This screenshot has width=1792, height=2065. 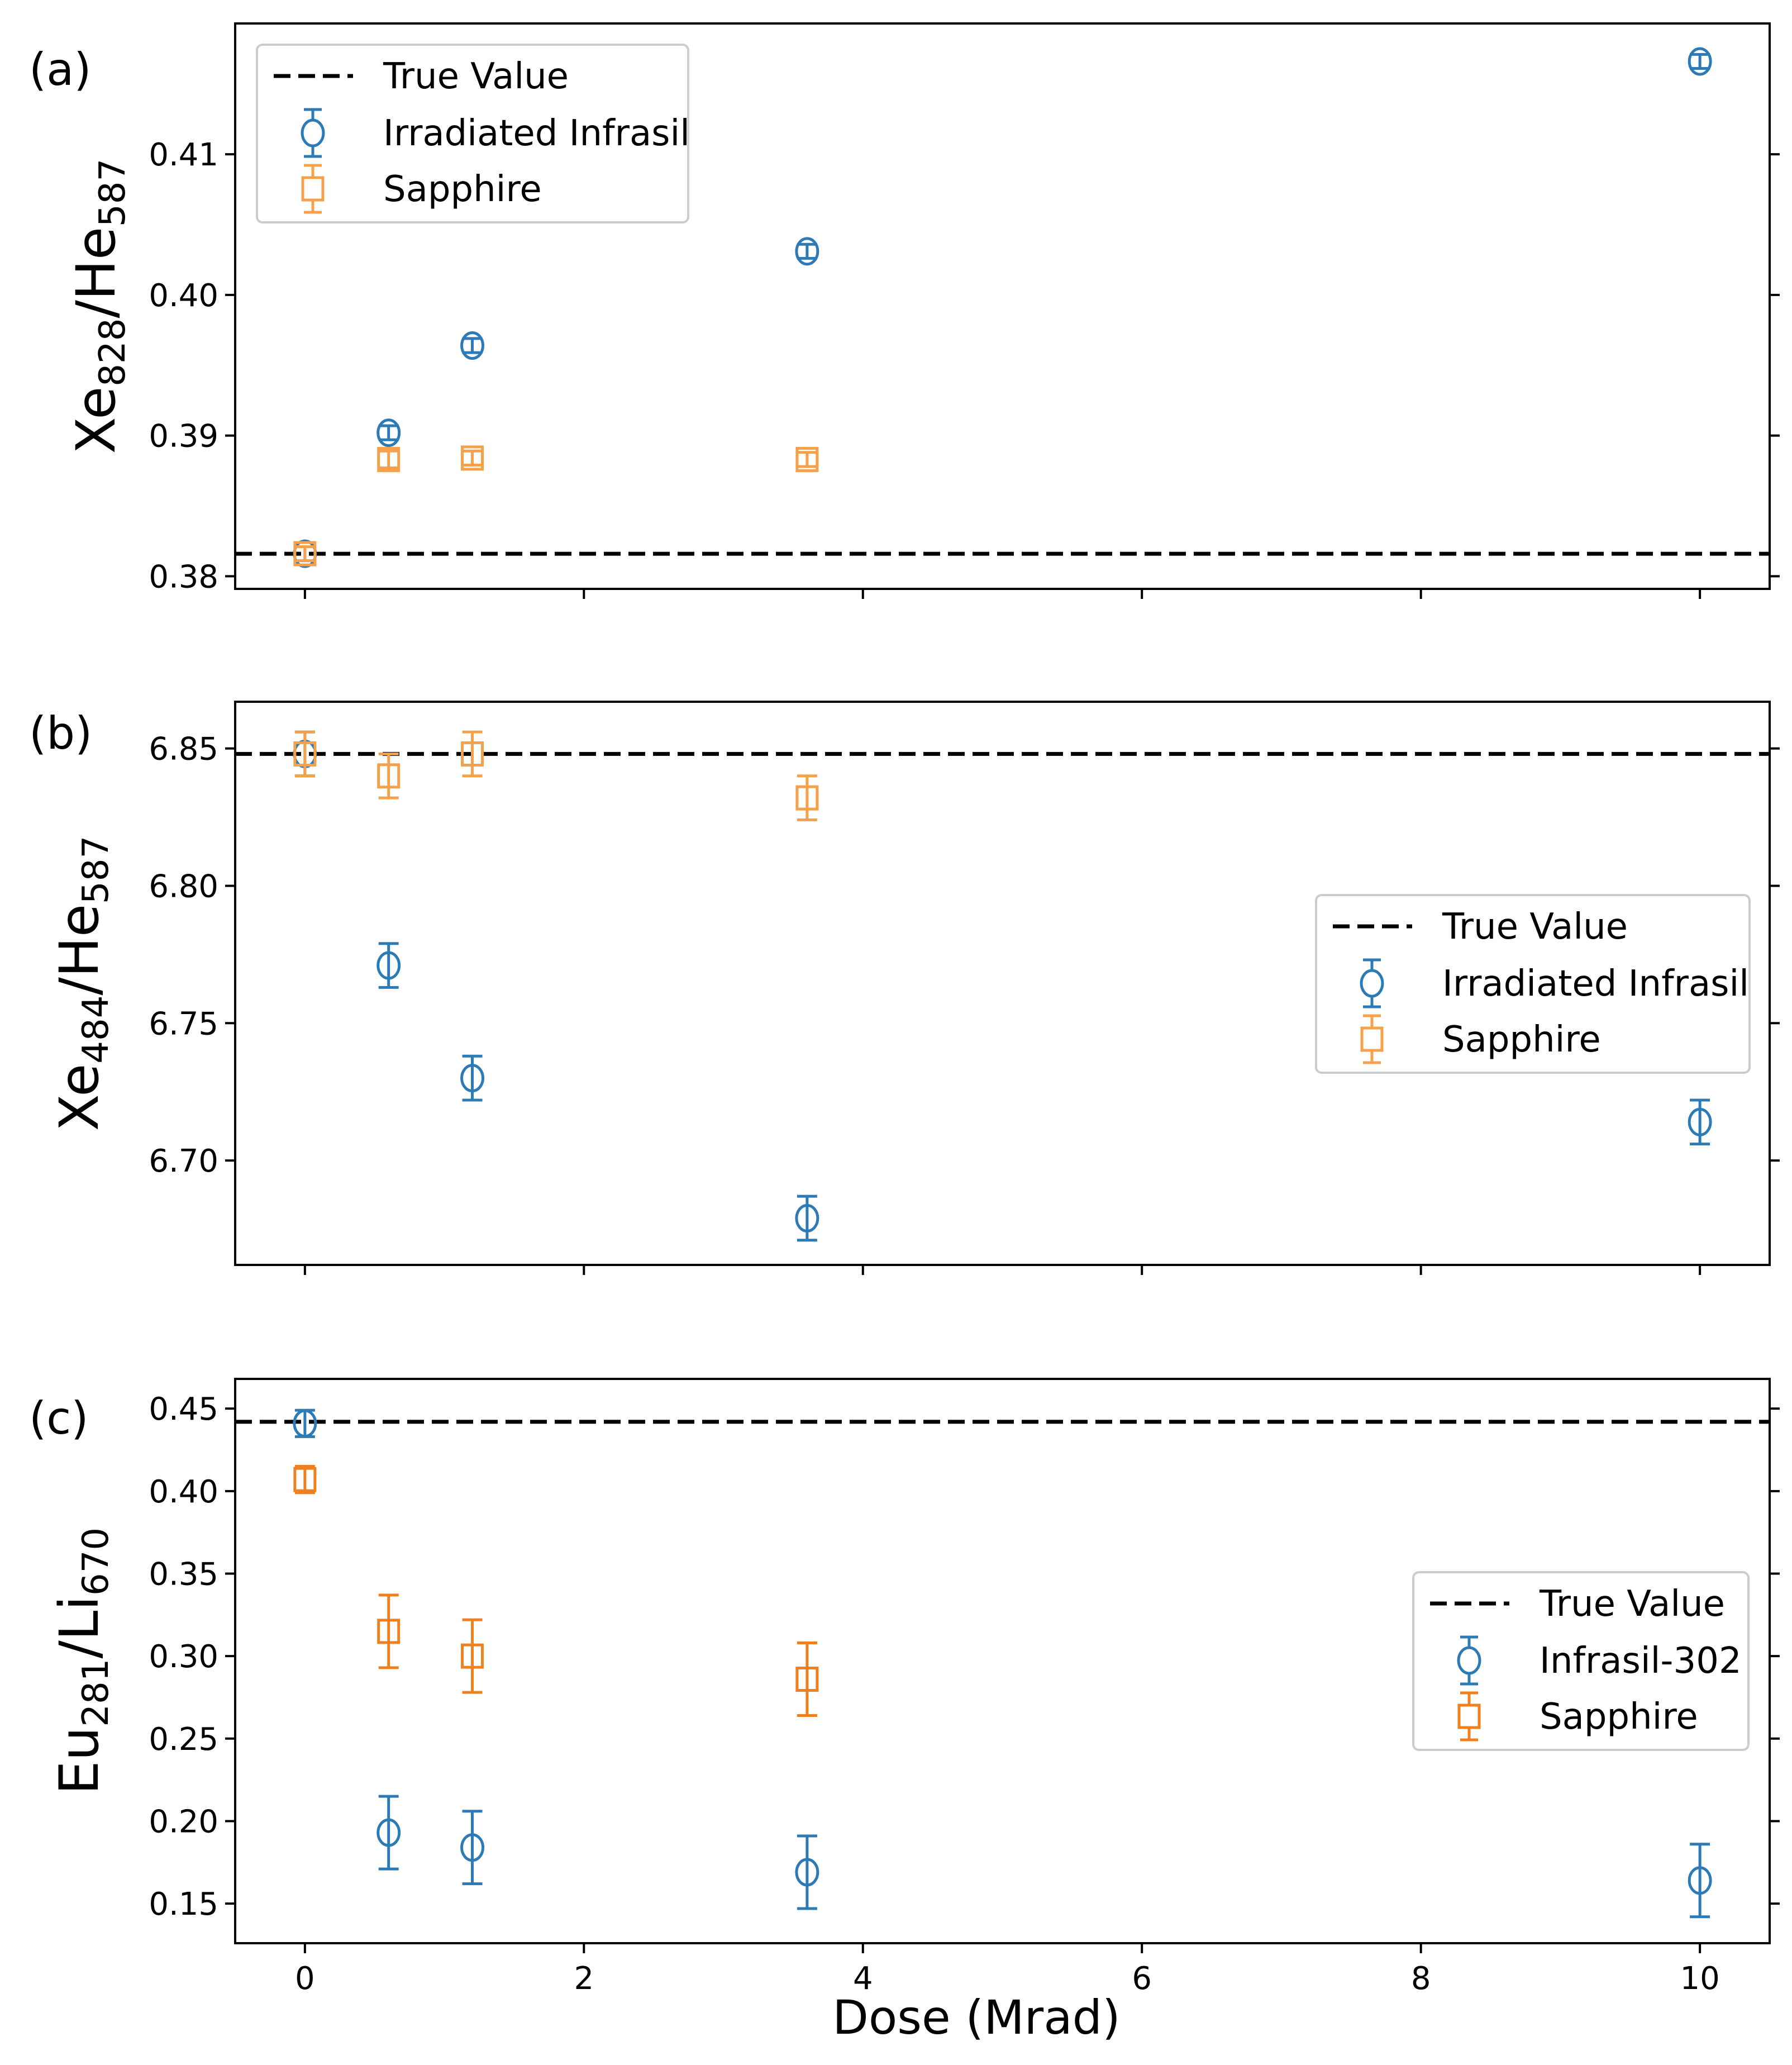 I want to click on x-tick-label: 6, so click(x=1142, y=1979).